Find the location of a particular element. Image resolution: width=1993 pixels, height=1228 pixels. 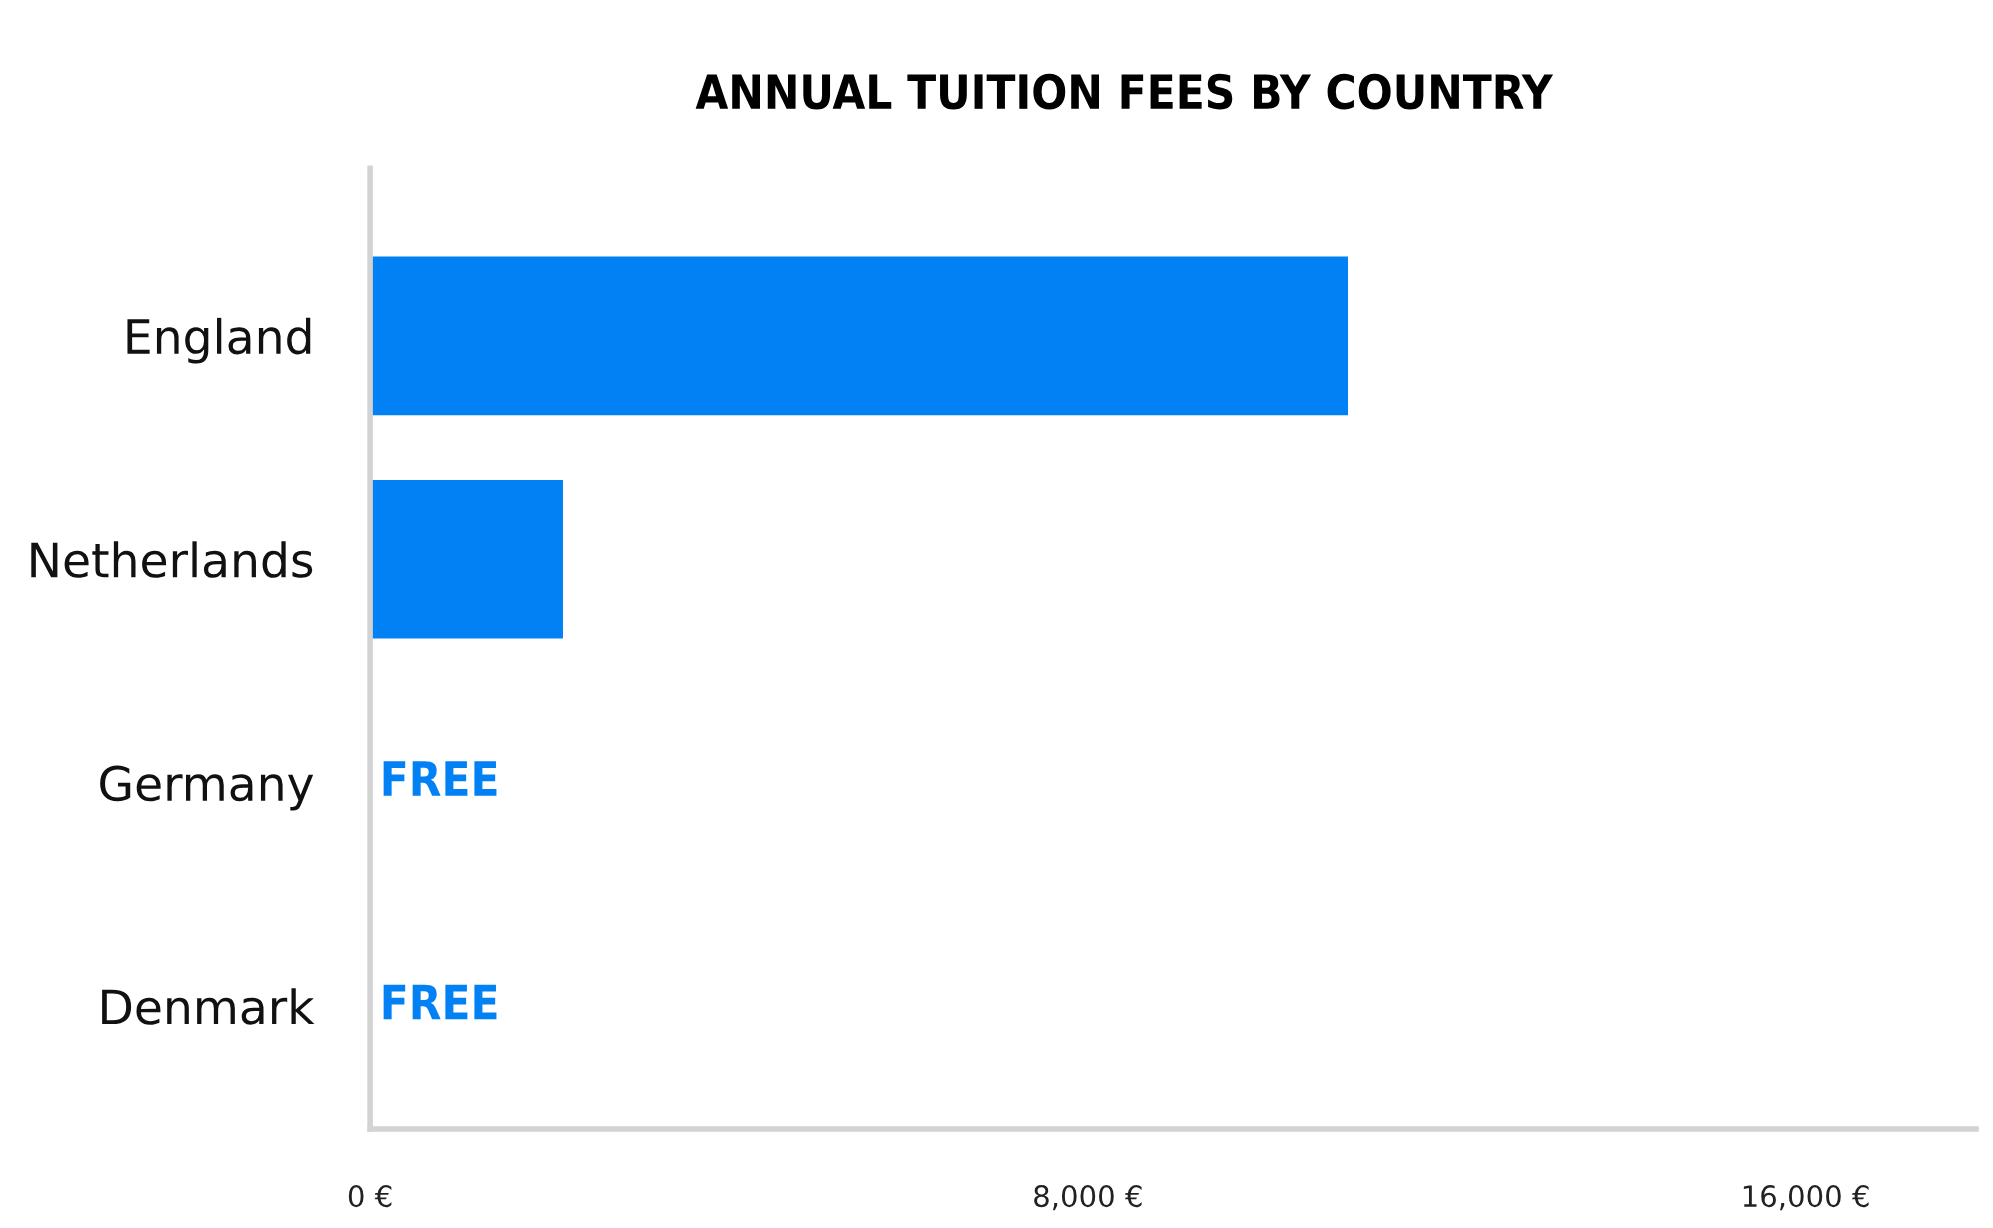

y-tick-label: England is located at coordinates (219, 340).